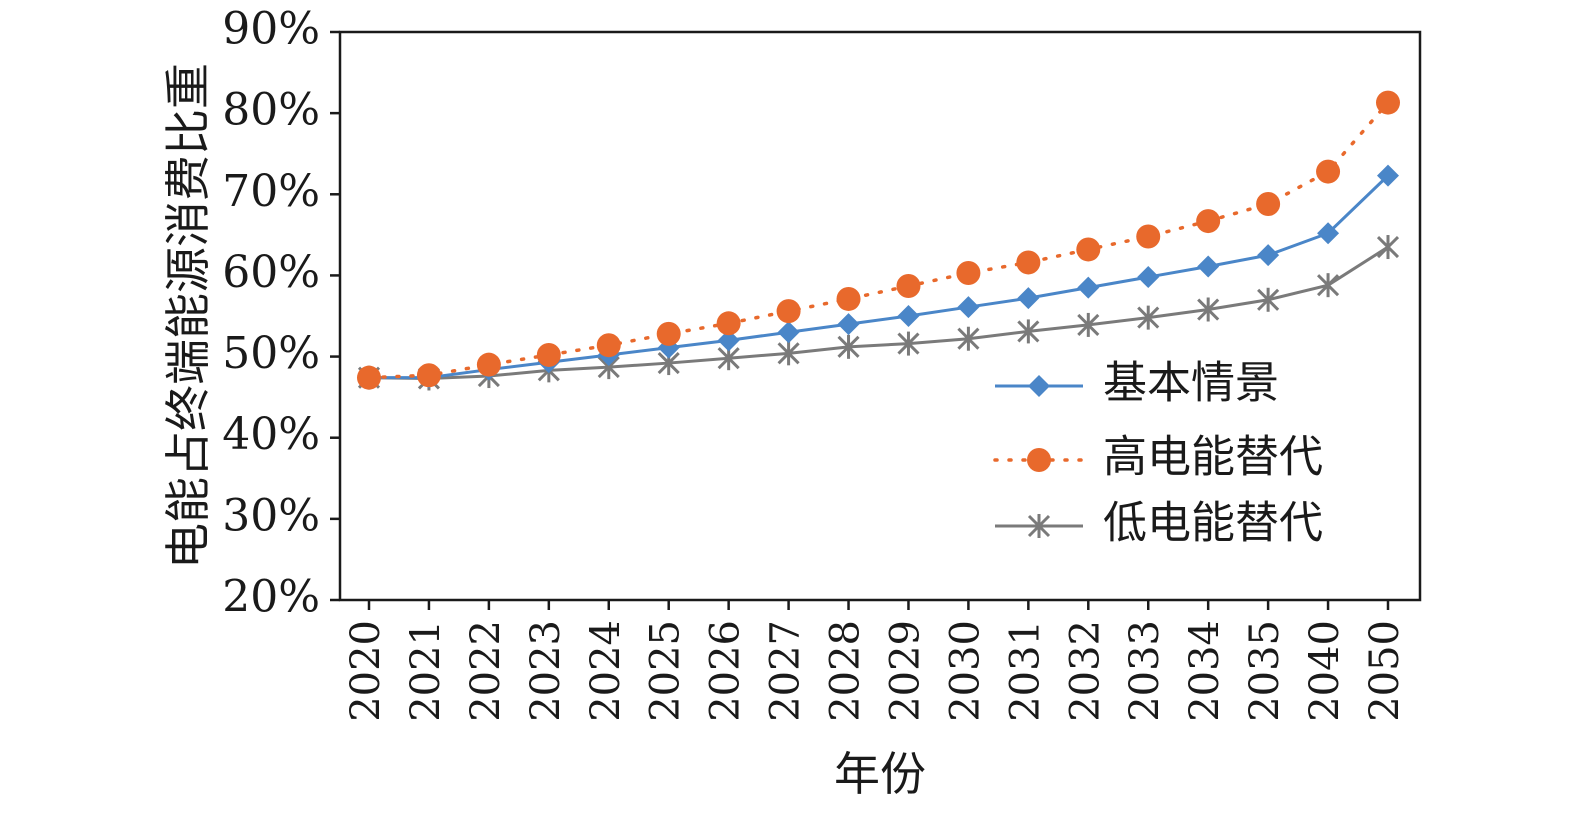 This screenshot has width=1575, height=816. Describe the element at coordinates (1325, 671) in the screenshot. I see `x-tick-label: 2040` at that location.